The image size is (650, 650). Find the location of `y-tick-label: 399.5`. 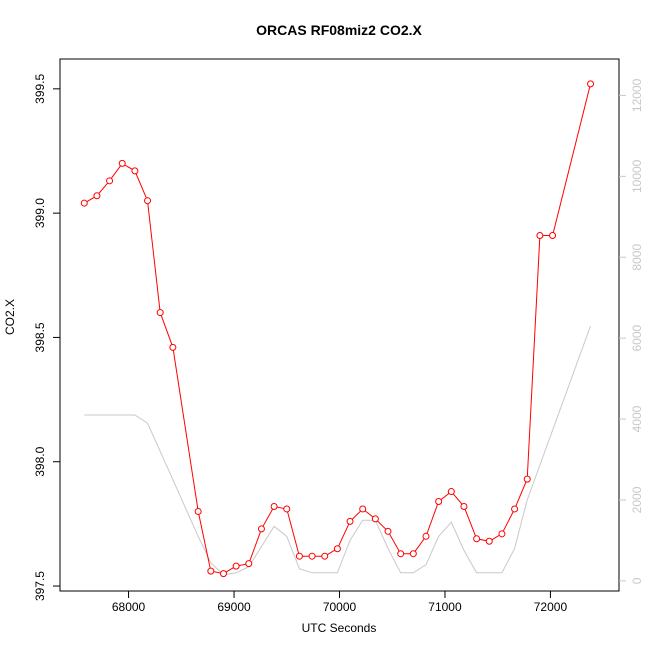

y-tick-label: 399.5 is located at coordinates (40, 88).